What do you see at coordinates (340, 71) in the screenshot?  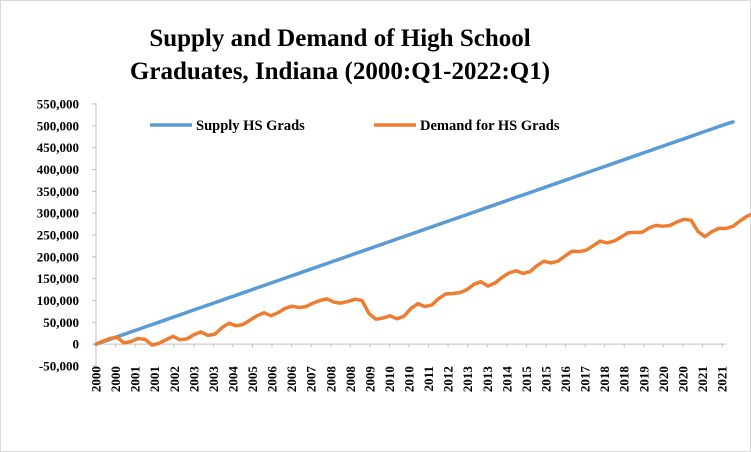 I see `chart-title-line-2: Graduates, Indiana (2000:Q1-2022:Q1)` at bounding box center [340, 71].